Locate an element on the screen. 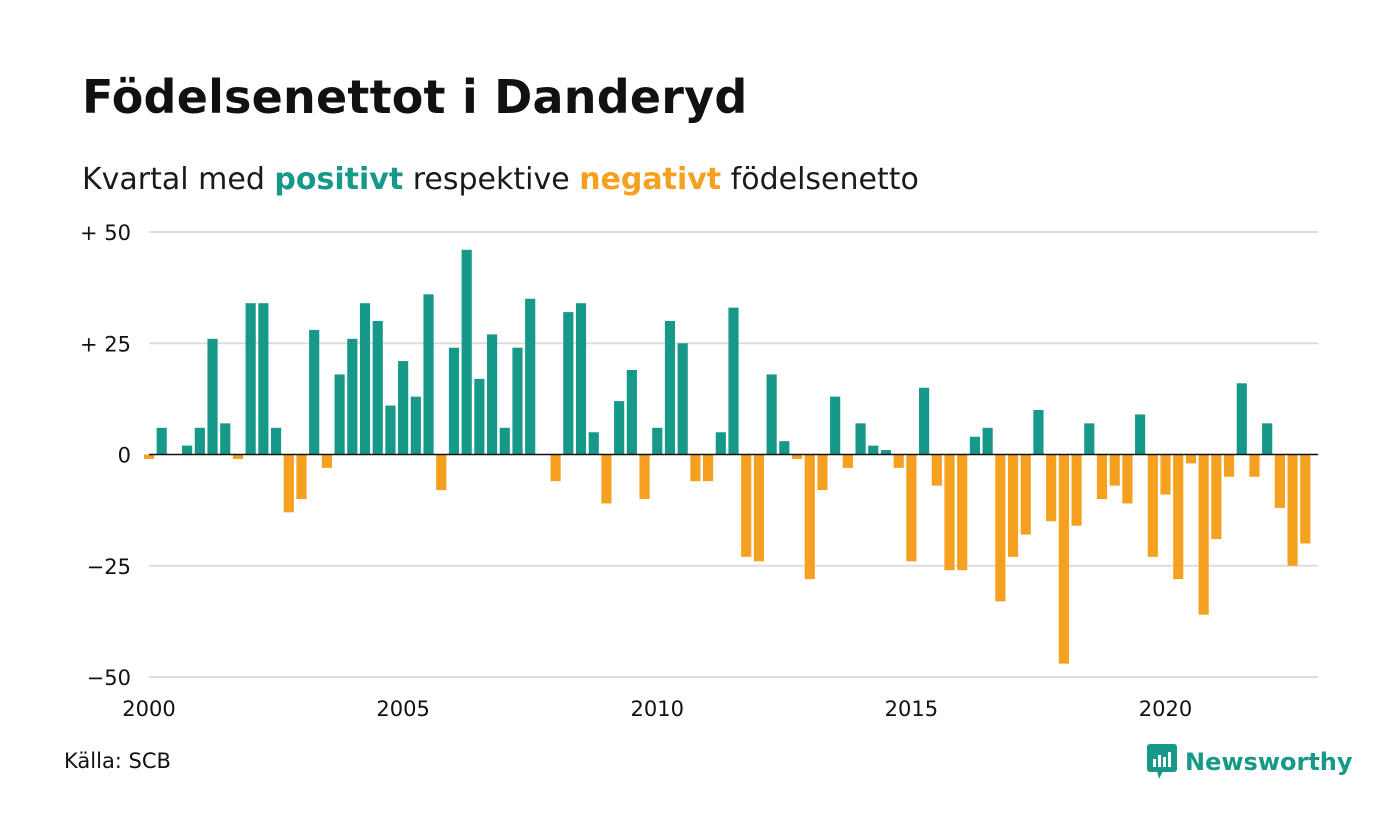 The height and width of the screenshot is (840, 1400). subtitle-negative-word: negativt is located at coordinates (650, 179).